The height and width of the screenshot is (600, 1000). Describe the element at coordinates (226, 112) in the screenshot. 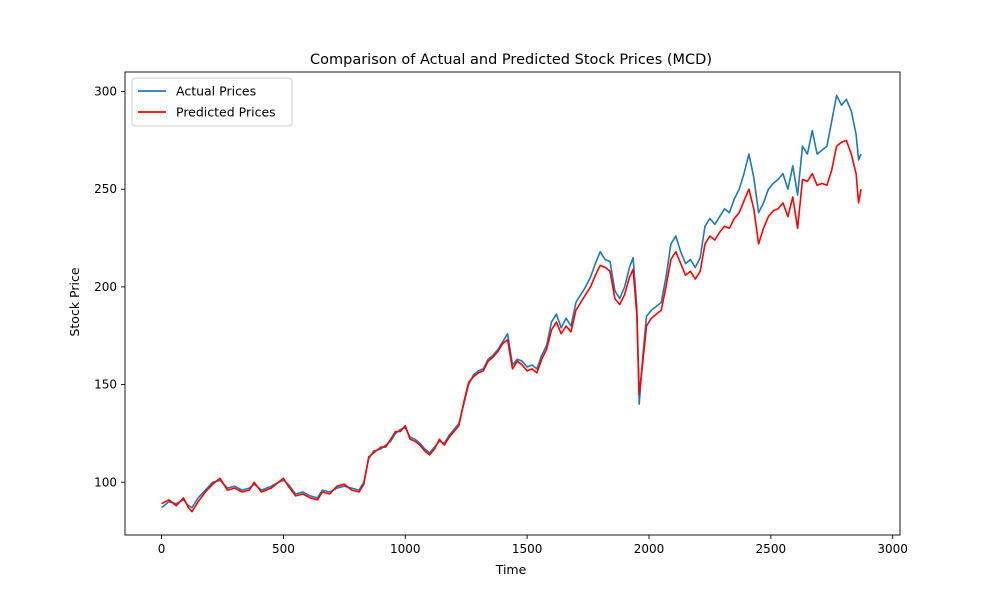

I see `legend-label-predicted-prices: Predicted Prices` at that location.